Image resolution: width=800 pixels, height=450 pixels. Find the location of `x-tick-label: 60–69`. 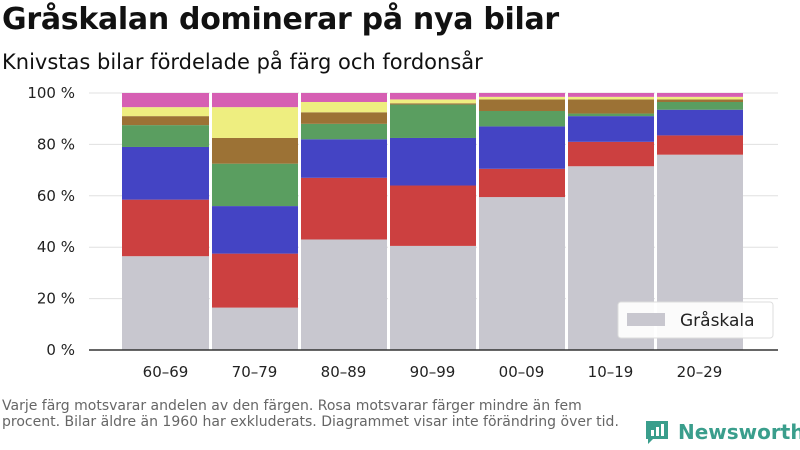

x-tick-label: 60–69 is located at coordinates (166, 372).